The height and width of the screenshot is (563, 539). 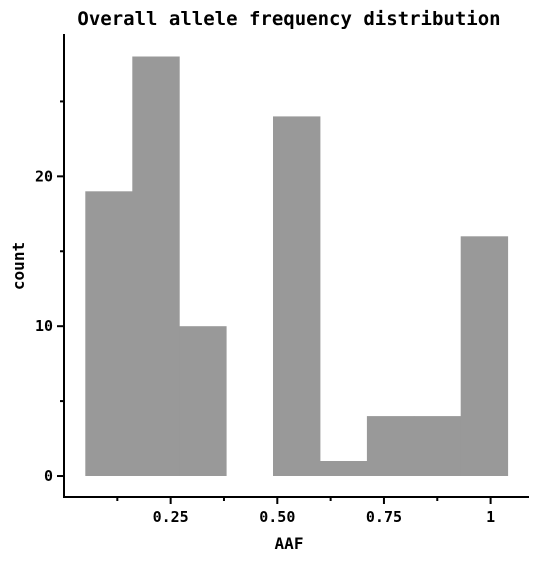 What do you see at coordinates (44, 326) in the screenshot?
I see `y-tick-label: 10` at bounding box center [44, 326].